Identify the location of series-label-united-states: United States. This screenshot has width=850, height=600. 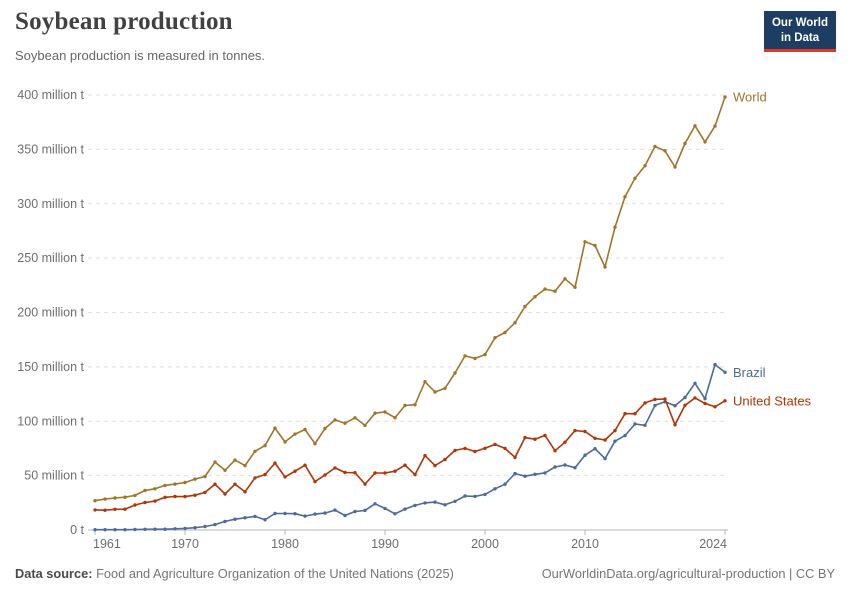
(772, 400).